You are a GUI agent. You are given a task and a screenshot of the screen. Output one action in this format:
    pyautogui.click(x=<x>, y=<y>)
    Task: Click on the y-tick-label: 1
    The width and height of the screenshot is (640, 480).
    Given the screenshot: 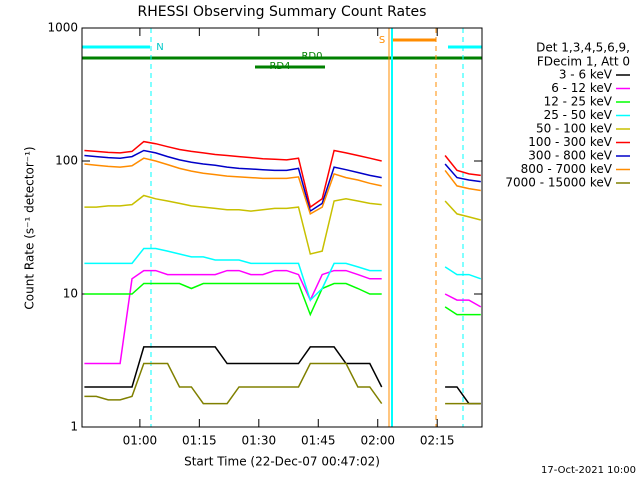 What is the action you would take?
    pyautogui.click(x=74, y=427)
    